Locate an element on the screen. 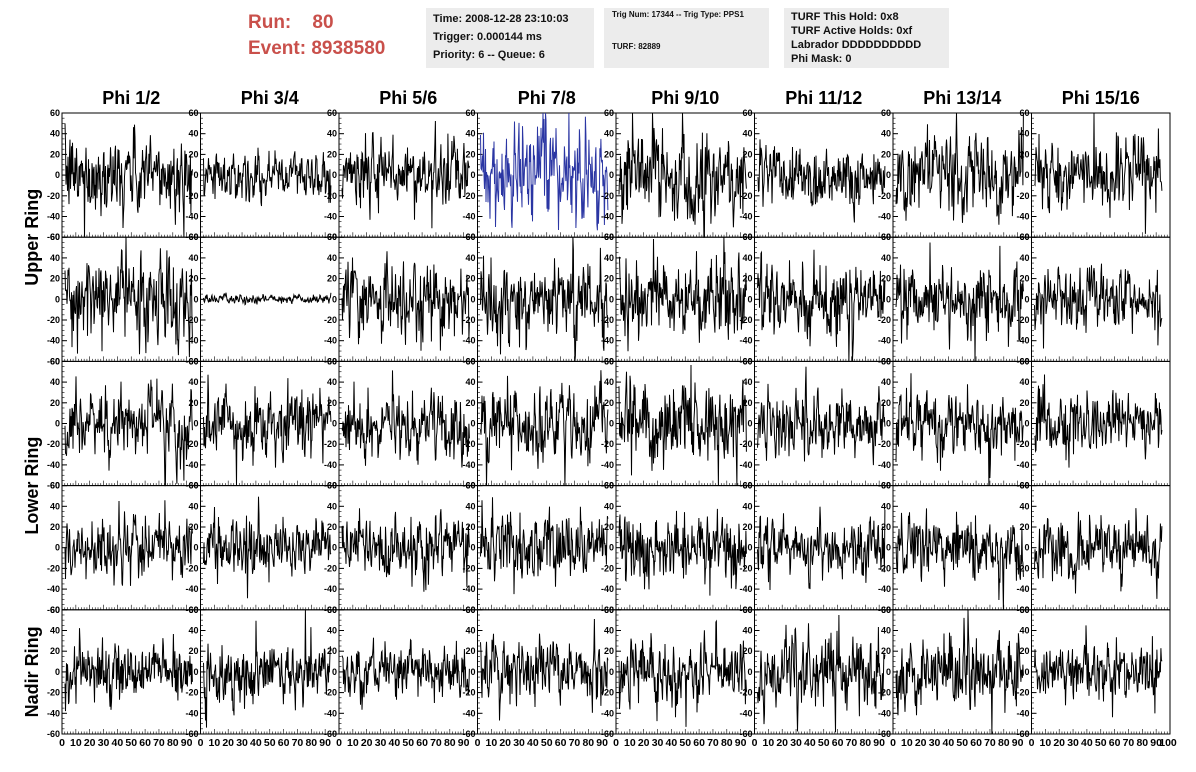  turf-hold-text: TURF This Hold: 0x8 is located at coordinates (845, 17).